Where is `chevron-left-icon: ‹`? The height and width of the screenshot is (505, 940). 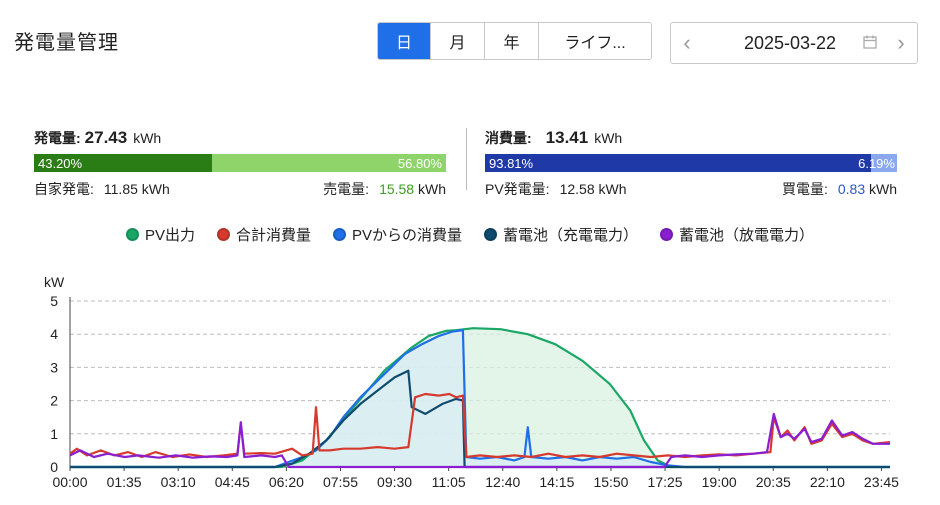
chevron-left-icon: ‹ is located at coordinates (687, 42).